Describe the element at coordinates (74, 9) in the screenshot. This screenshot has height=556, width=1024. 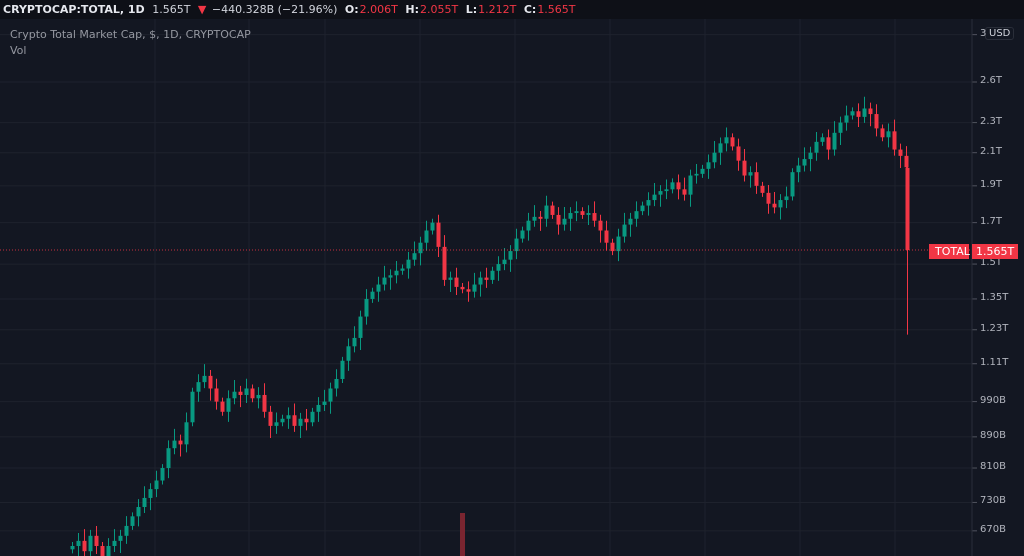
I see `symbol-name: CRYPTOCAP:TOTAL, 1D` at that location.